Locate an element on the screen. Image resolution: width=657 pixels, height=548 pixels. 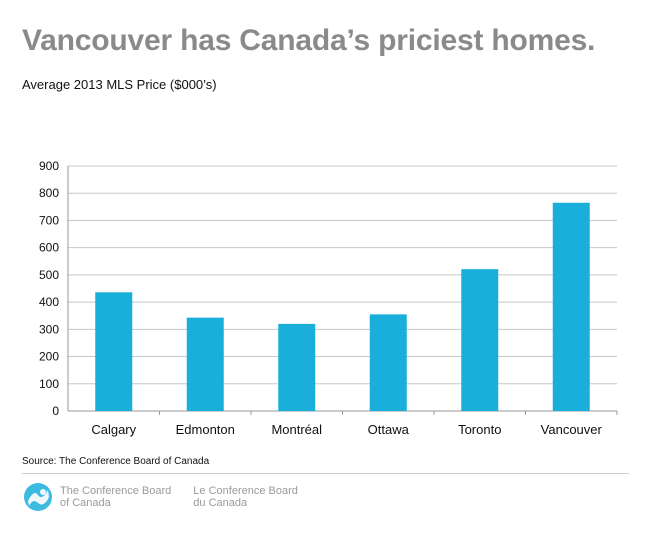
source-note: Source: The Conference Board of Canada is located at coordinates (116, 461).